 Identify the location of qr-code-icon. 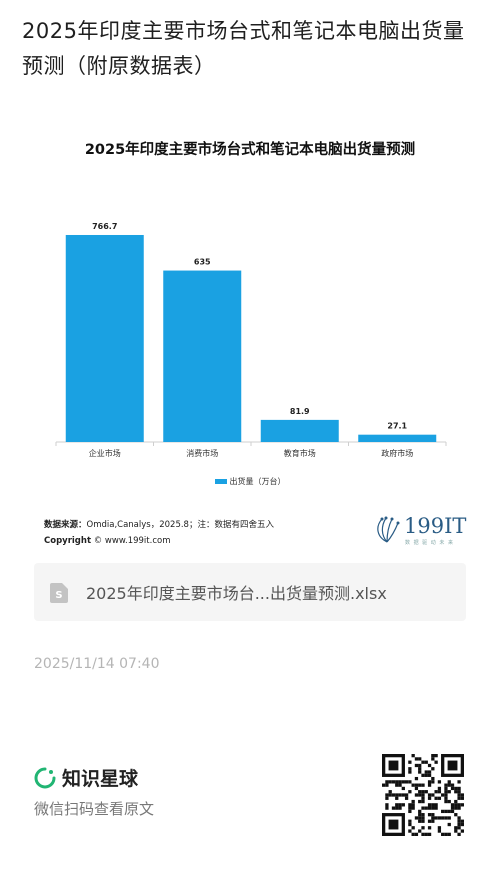
(423, 795).